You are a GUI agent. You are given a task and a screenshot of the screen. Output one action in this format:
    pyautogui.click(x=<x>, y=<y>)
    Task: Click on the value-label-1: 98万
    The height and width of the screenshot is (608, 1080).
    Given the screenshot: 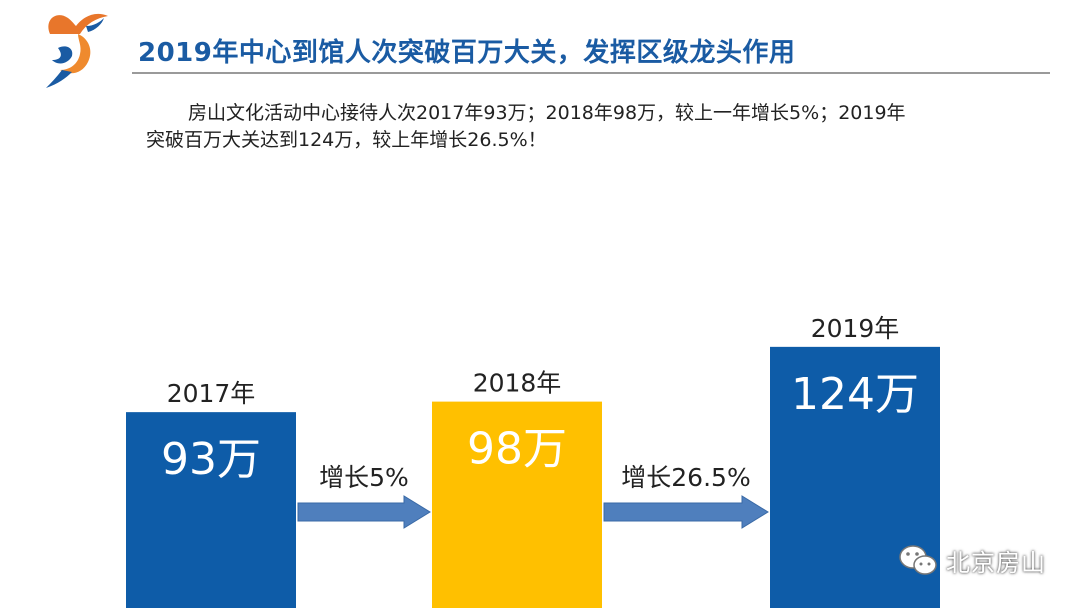 What is the action you would take?
    pyautogui.click(x=517, y=449)
    